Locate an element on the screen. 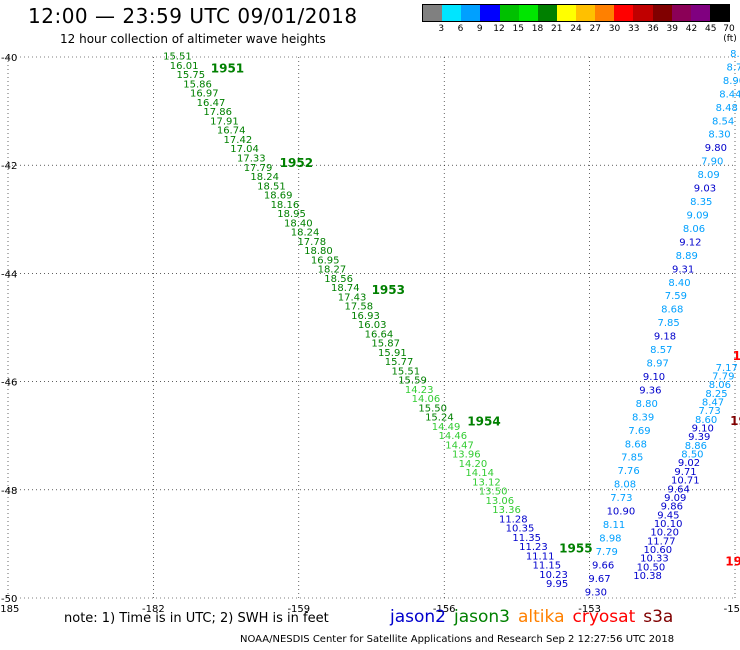 The height and width of the screenshot is (650, 740). wave-height-value: 9.30 is located at coordinates (596, 592).